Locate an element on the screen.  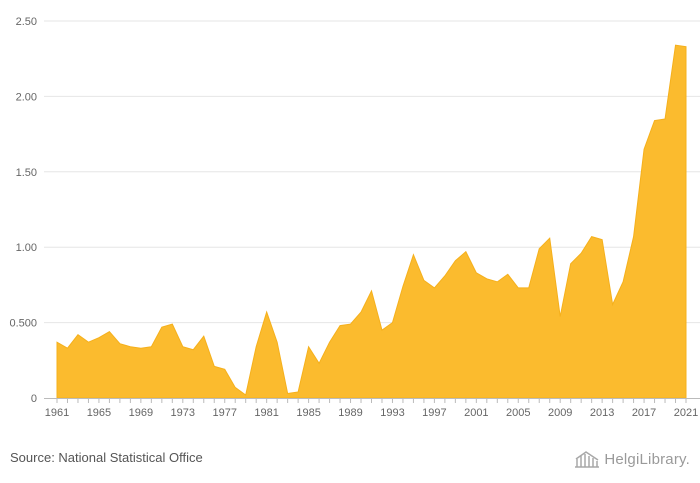
x-axis is located at coordinates (372, 400).